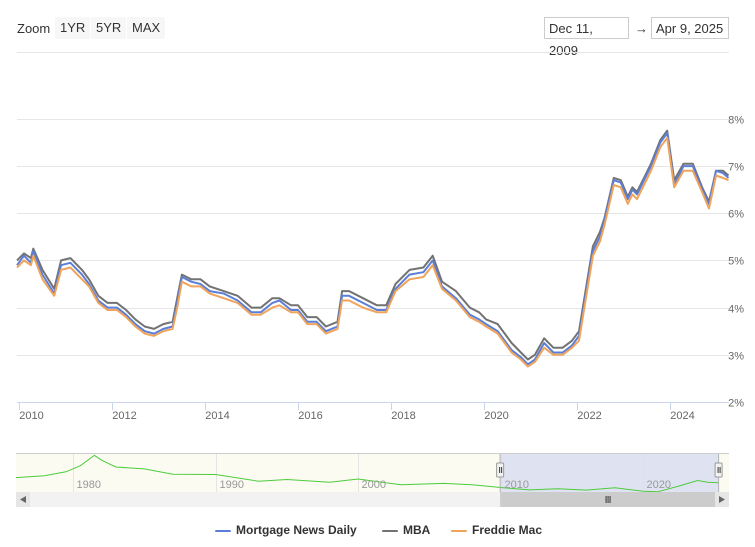  What do you see at coordinates (146, 28) in the screenshot?
I see `zoom-max-button: MAX` at bounding box center [146, 28].